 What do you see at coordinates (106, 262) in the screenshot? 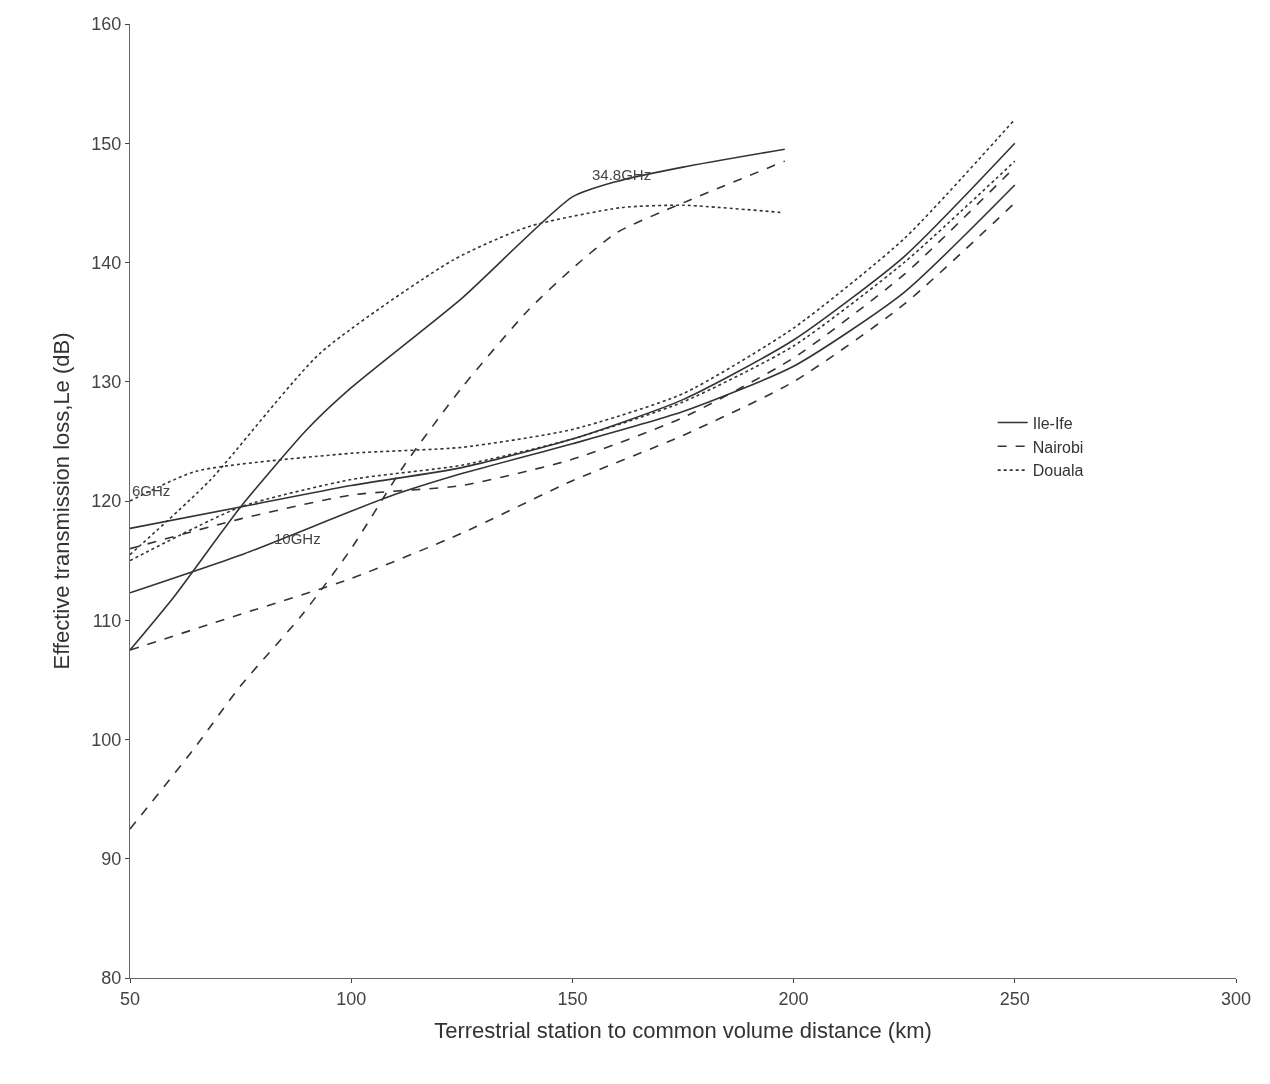
I see `y-tick-label: 140` at bounding box center [106, 262].